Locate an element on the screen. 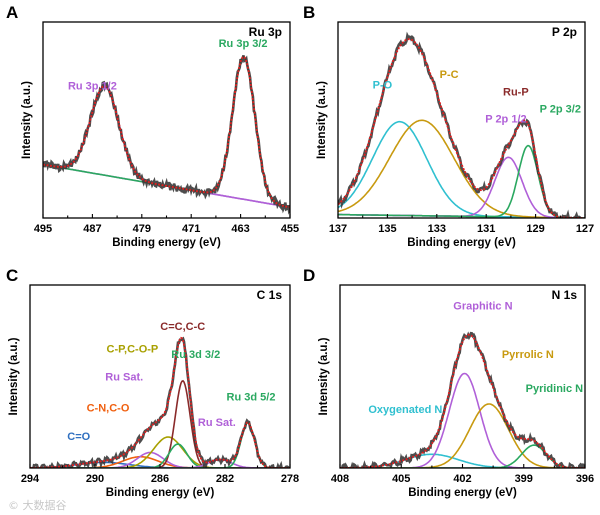 This screenshot has width=600, height=515. x-tick-label: 290 is located at coordinates (95, 479).